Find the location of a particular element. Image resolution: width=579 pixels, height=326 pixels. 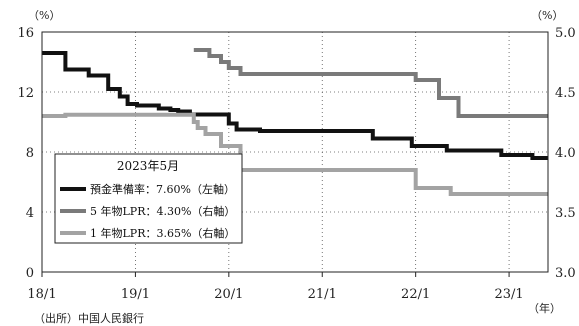

left-axis-tick-label: 8 is located at coordinates (30, 153).